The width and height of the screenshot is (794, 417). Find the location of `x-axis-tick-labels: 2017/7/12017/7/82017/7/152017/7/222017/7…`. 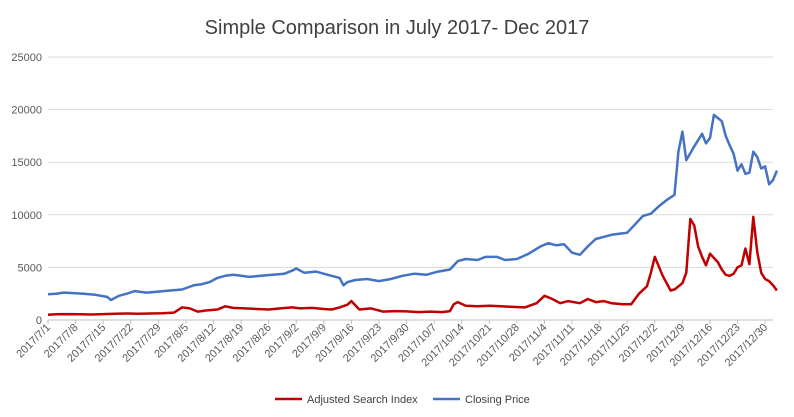

x-axis-tick-labels: 2017/7/12017/7/82017/7/152017/7/222017/7… is located at coordinates (392, 344).